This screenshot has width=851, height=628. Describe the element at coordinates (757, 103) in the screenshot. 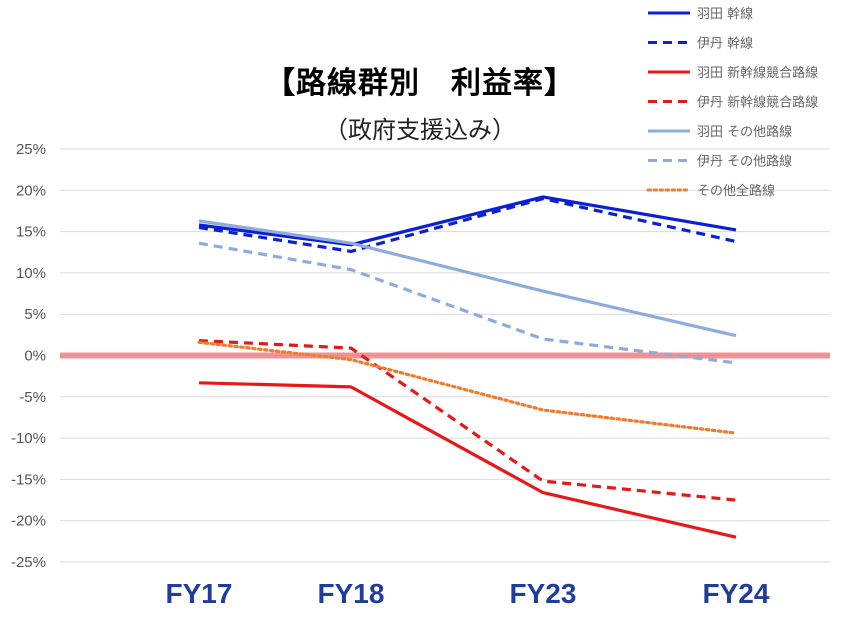

I see `legend-label: 伊丹 新幹線競合路線` at that location.